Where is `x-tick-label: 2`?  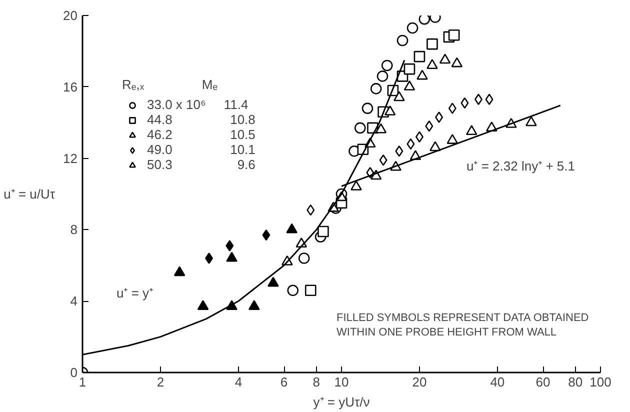
x-tick-label: 2 is located at coordinates (160, 382).